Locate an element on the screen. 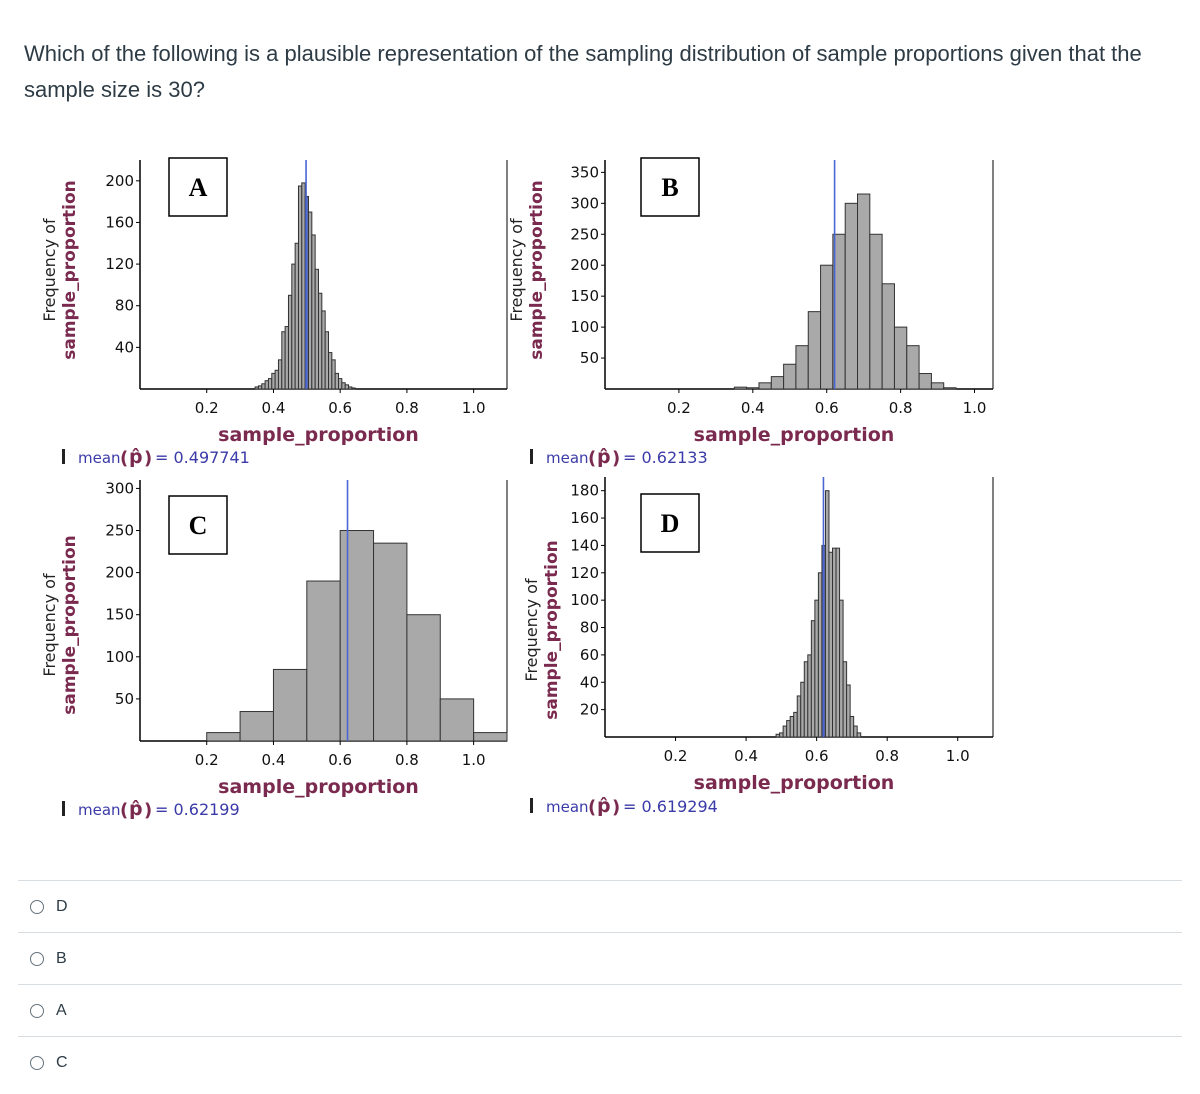 The height and width of the screenshot is (1094, 1200). y-tick-label: 120 is located at coordinates (119, 264).